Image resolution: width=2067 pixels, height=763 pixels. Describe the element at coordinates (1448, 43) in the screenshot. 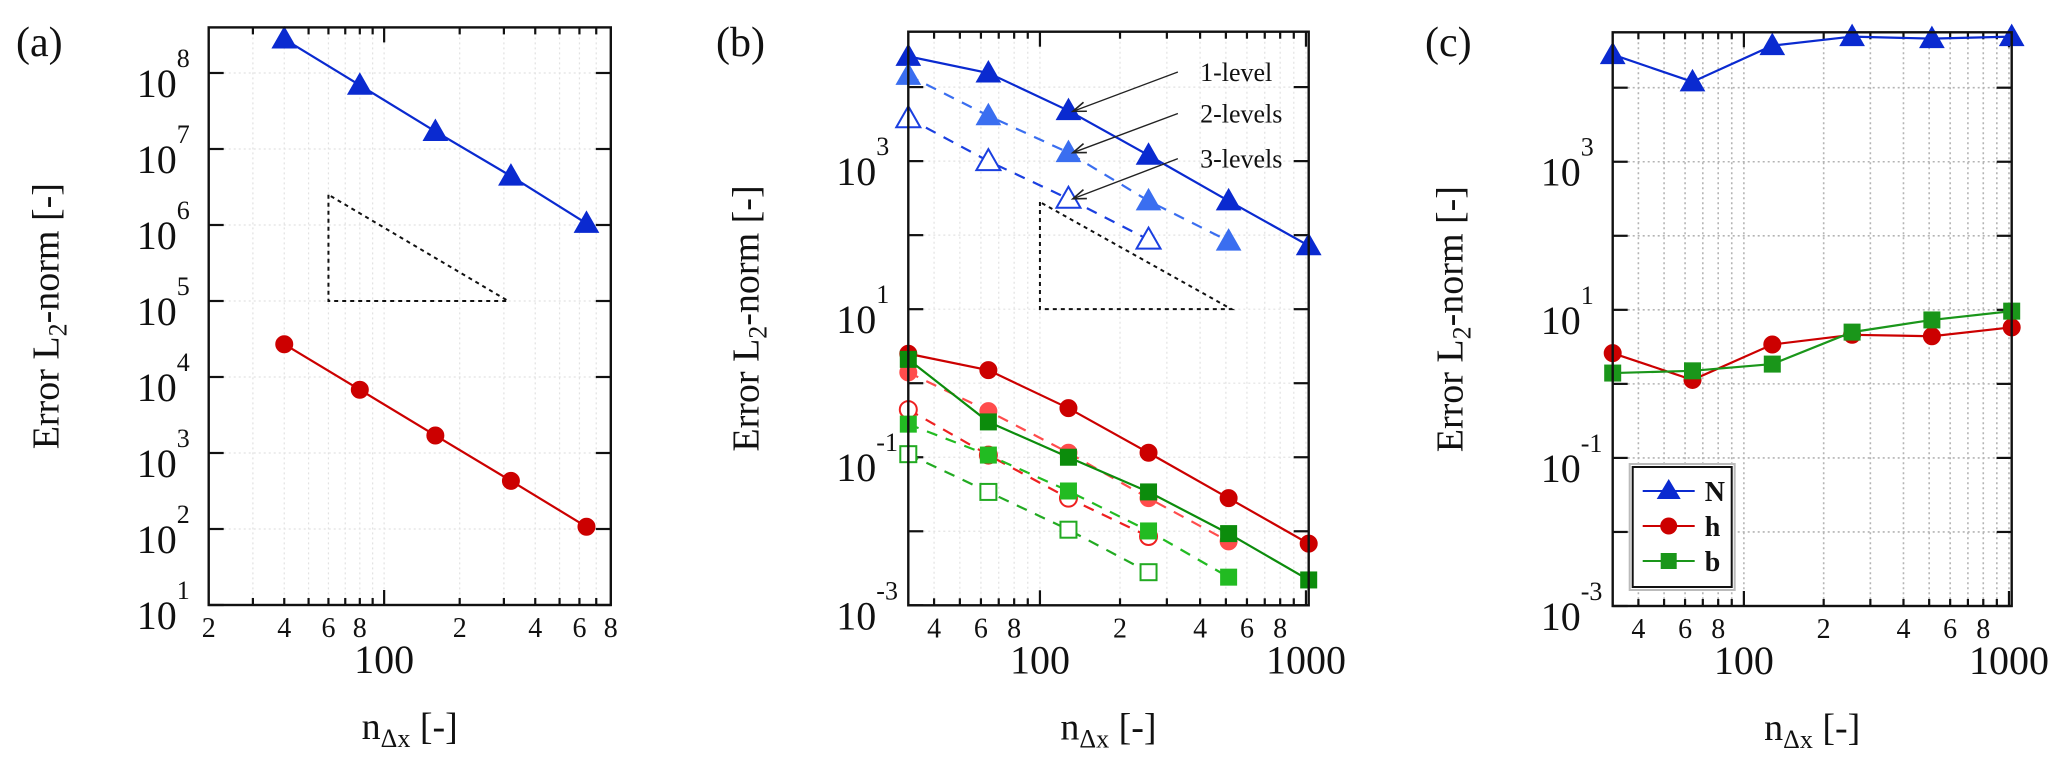

I see `panel-label: (c)` at that location.